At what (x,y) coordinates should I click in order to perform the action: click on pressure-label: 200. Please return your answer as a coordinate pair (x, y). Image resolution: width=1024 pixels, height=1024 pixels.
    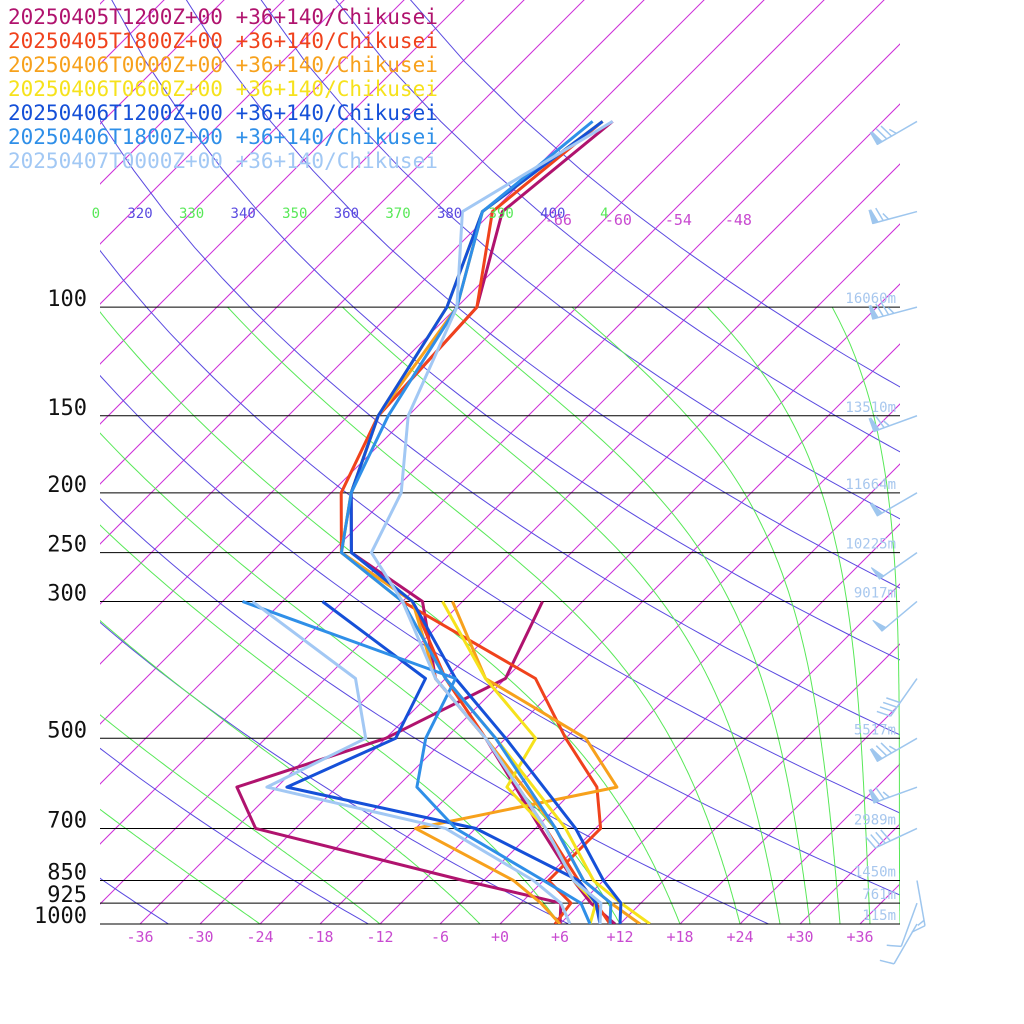
    Looking at the image, I should click on (67, 485).